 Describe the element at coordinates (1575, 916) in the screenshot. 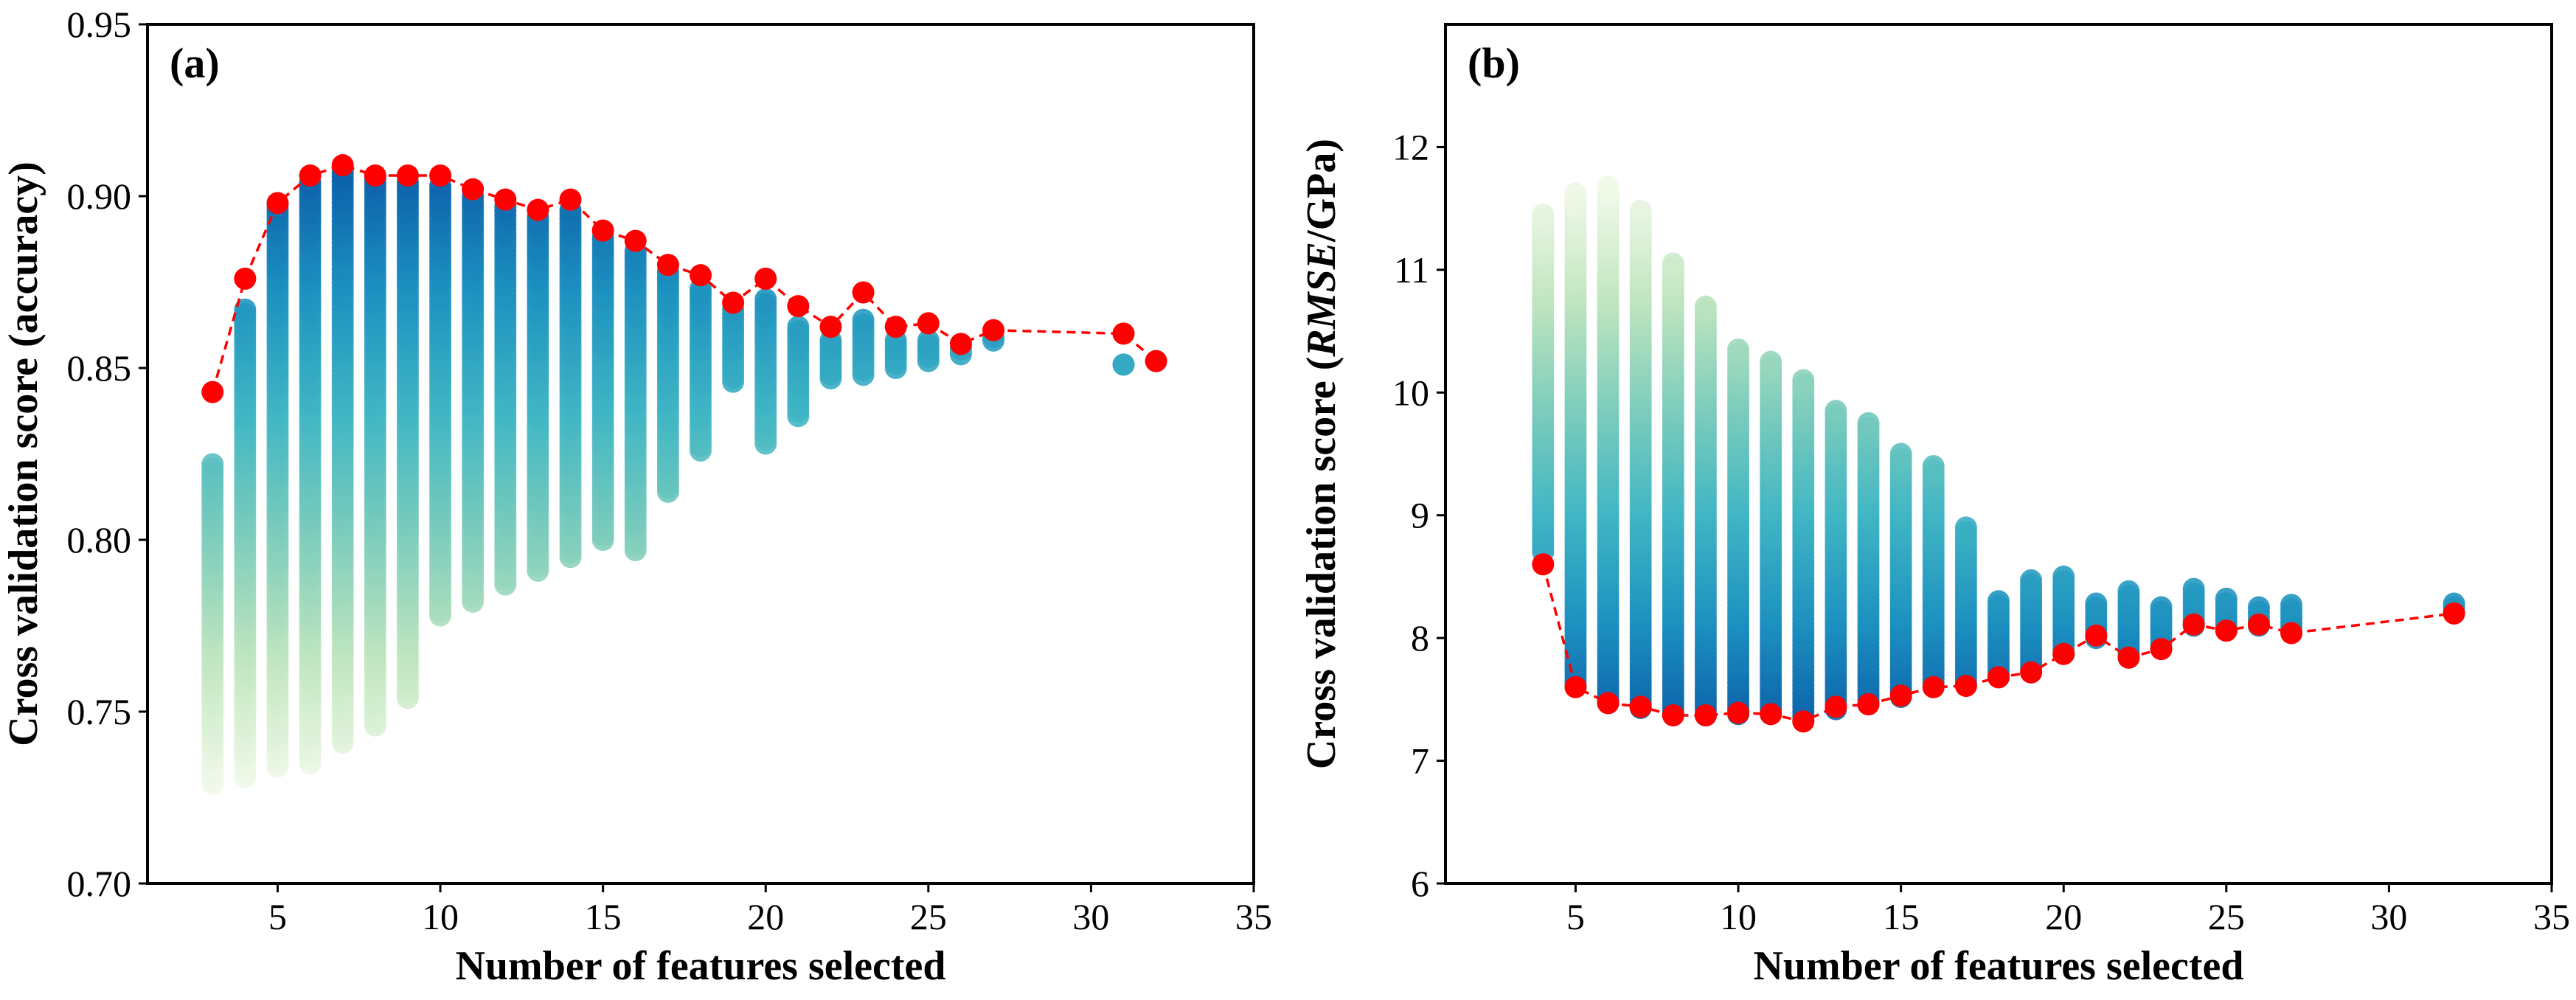

I see `panel-b-x-tick-label: 5` at that location.